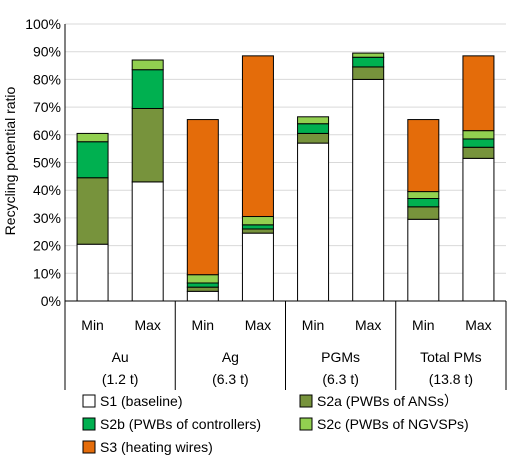 This screenshot has width=513, height=474. Describe the element at coordinates (120, 379) in the screenshot. I see `group-amount-label: (1.2 t)` at that location.